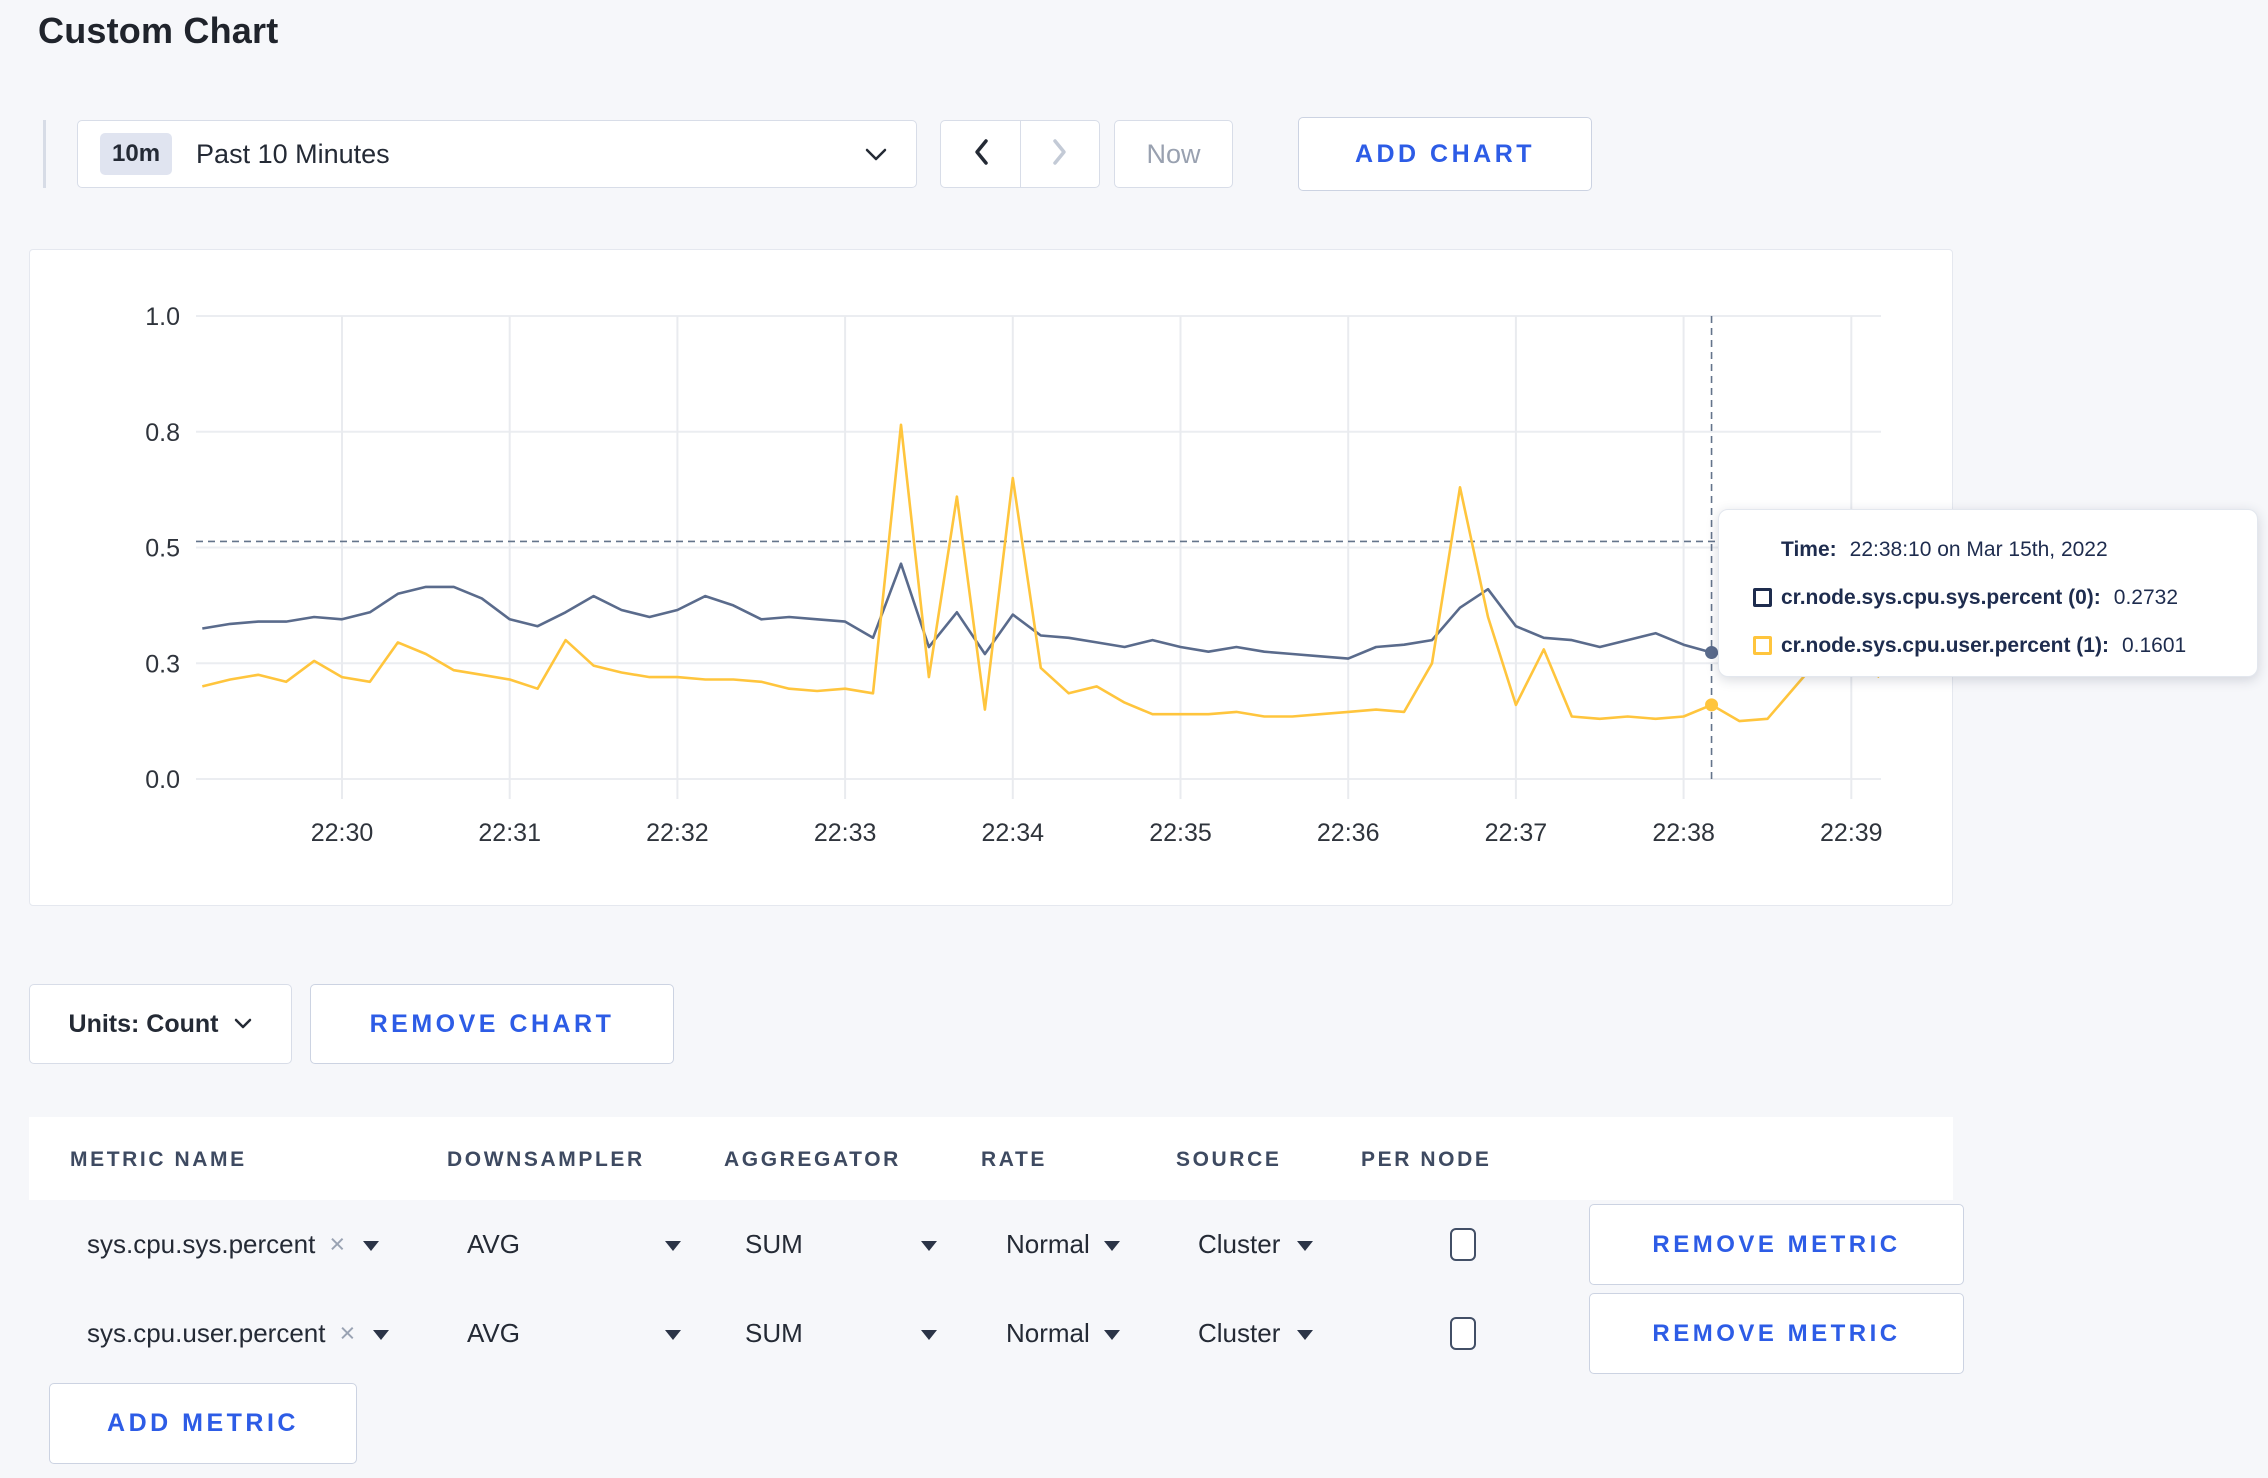 The image size is (2268, 1478). What do you see at coordinates (342, 833) in the screenshot?
I see `svg-text: 22:30` at bounding box center [342, 833].